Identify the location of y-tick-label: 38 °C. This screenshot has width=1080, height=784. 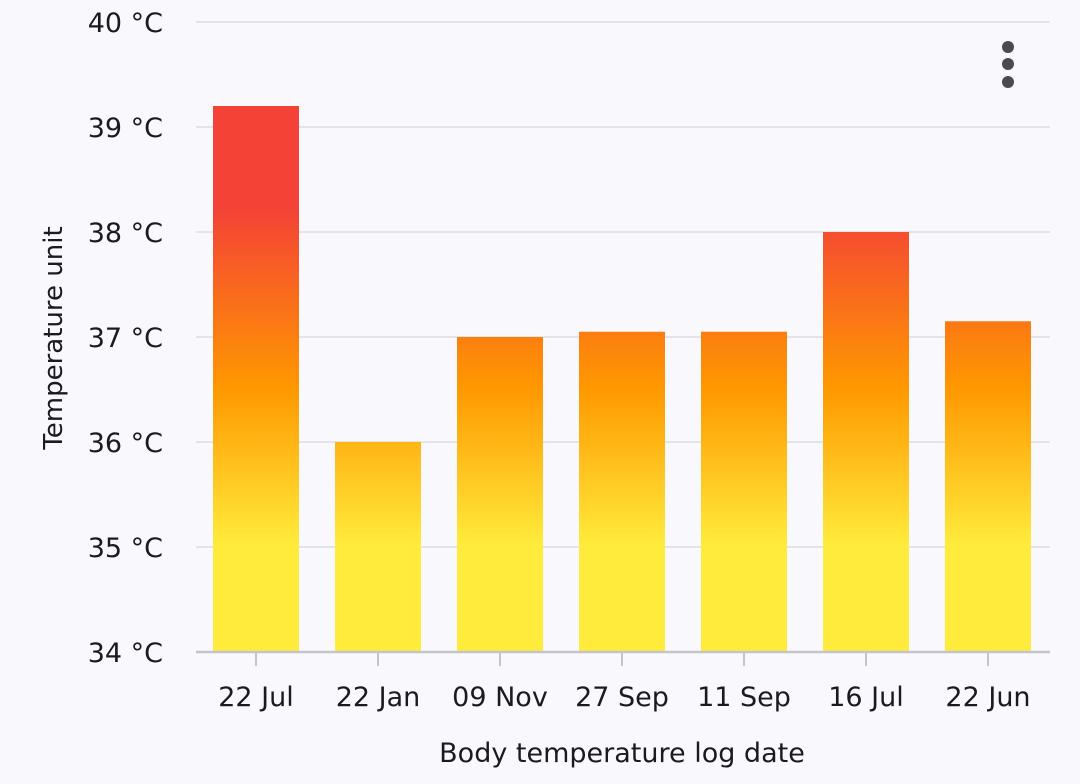
(125, 233).